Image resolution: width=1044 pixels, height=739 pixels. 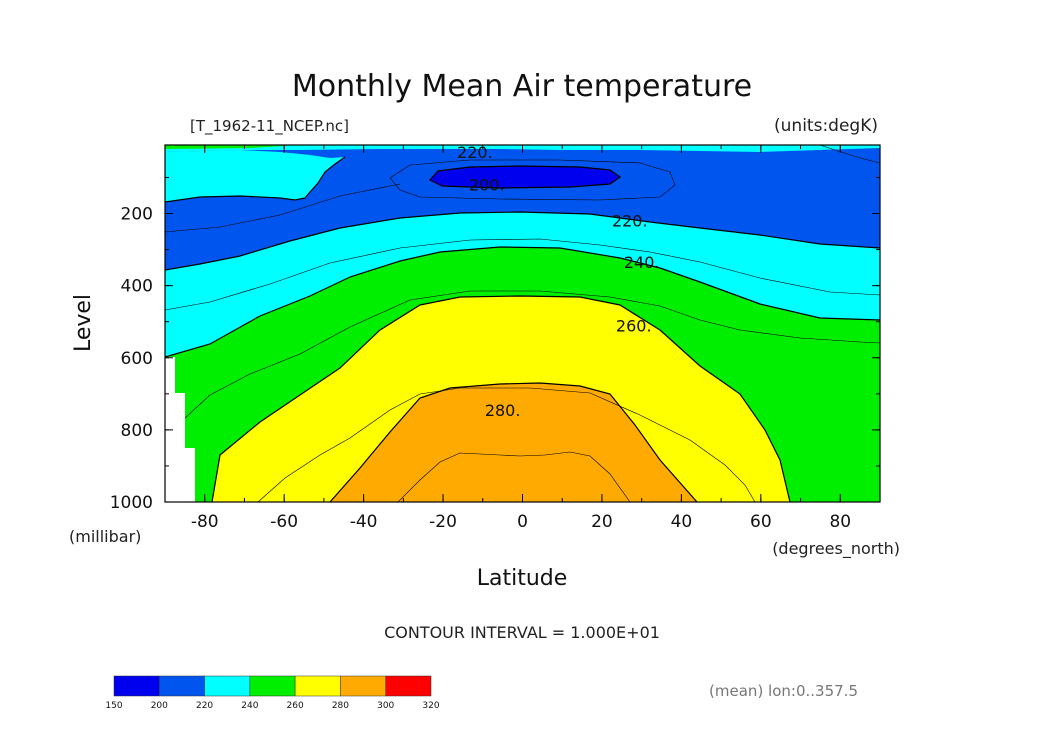 What do you see at coordinates (849, 154) in the screenshot?
I see `contour-215-right` at bounding box center [849, 154].